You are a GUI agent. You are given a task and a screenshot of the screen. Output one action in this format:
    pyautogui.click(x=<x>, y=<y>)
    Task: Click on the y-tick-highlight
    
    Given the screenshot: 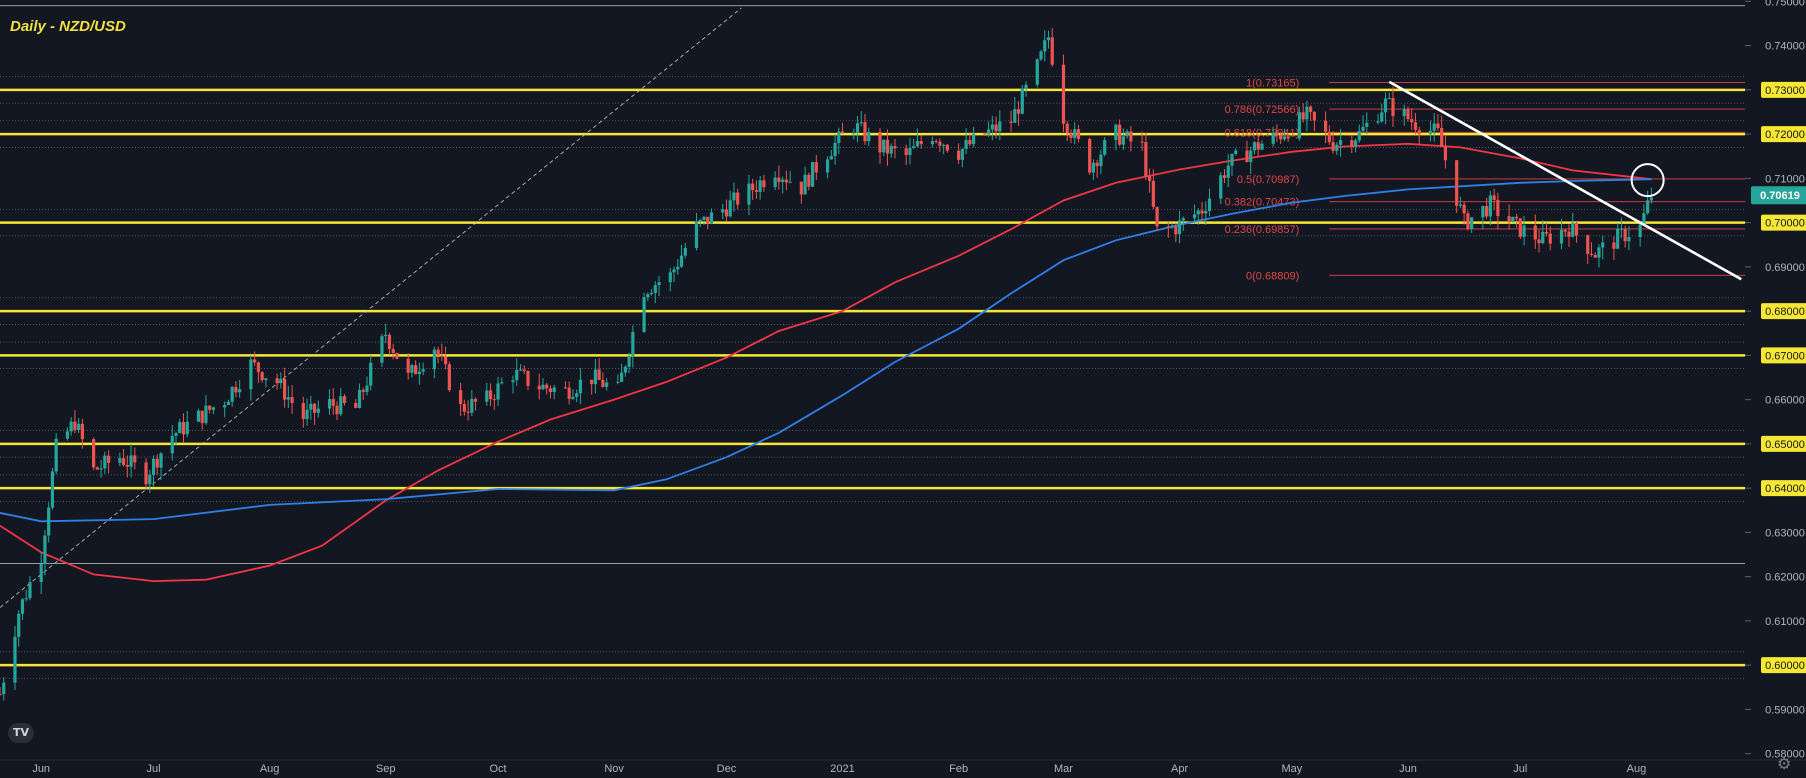 What is the action you would take?
    pyautogui.click(x=1783, y=355)
    